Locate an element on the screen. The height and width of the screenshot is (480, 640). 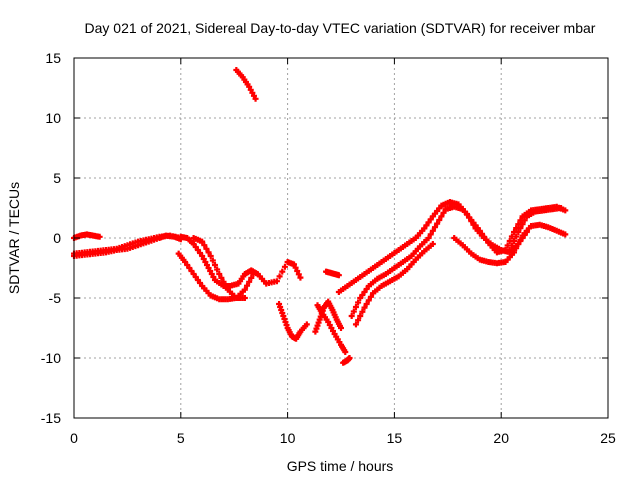
x-tick-label: 10 is located at coordinates (288, 438).